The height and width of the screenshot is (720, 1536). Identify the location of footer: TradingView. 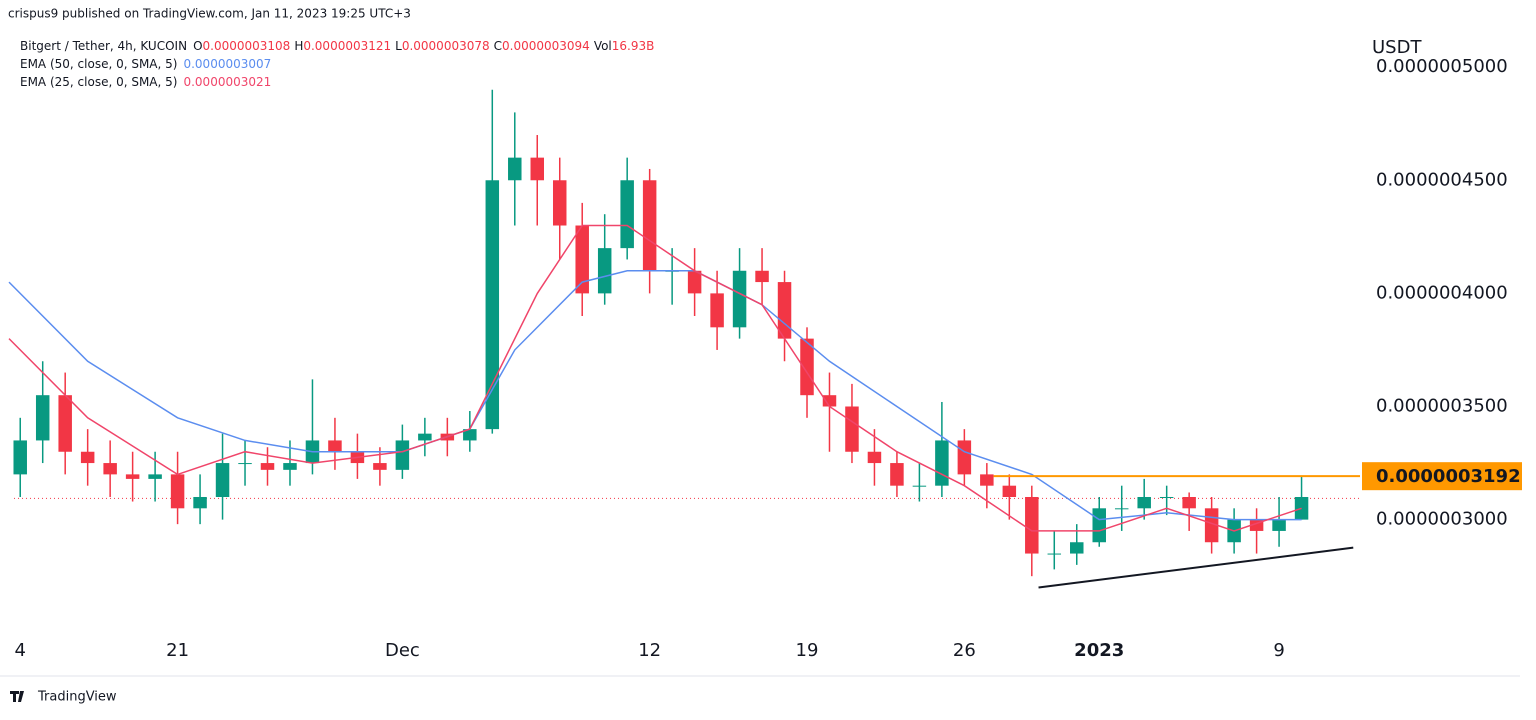
(77, 697).